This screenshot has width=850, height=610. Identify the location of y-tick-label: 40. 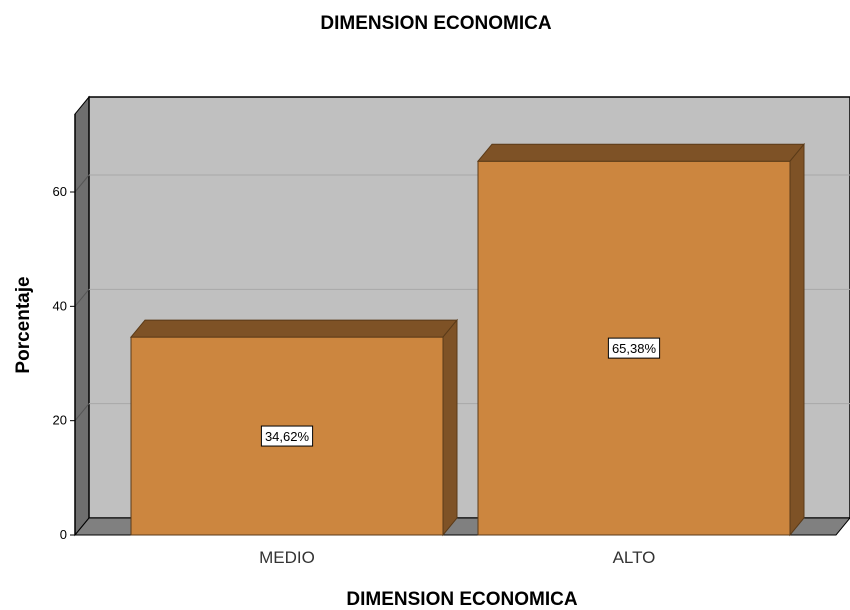
(60, 305).